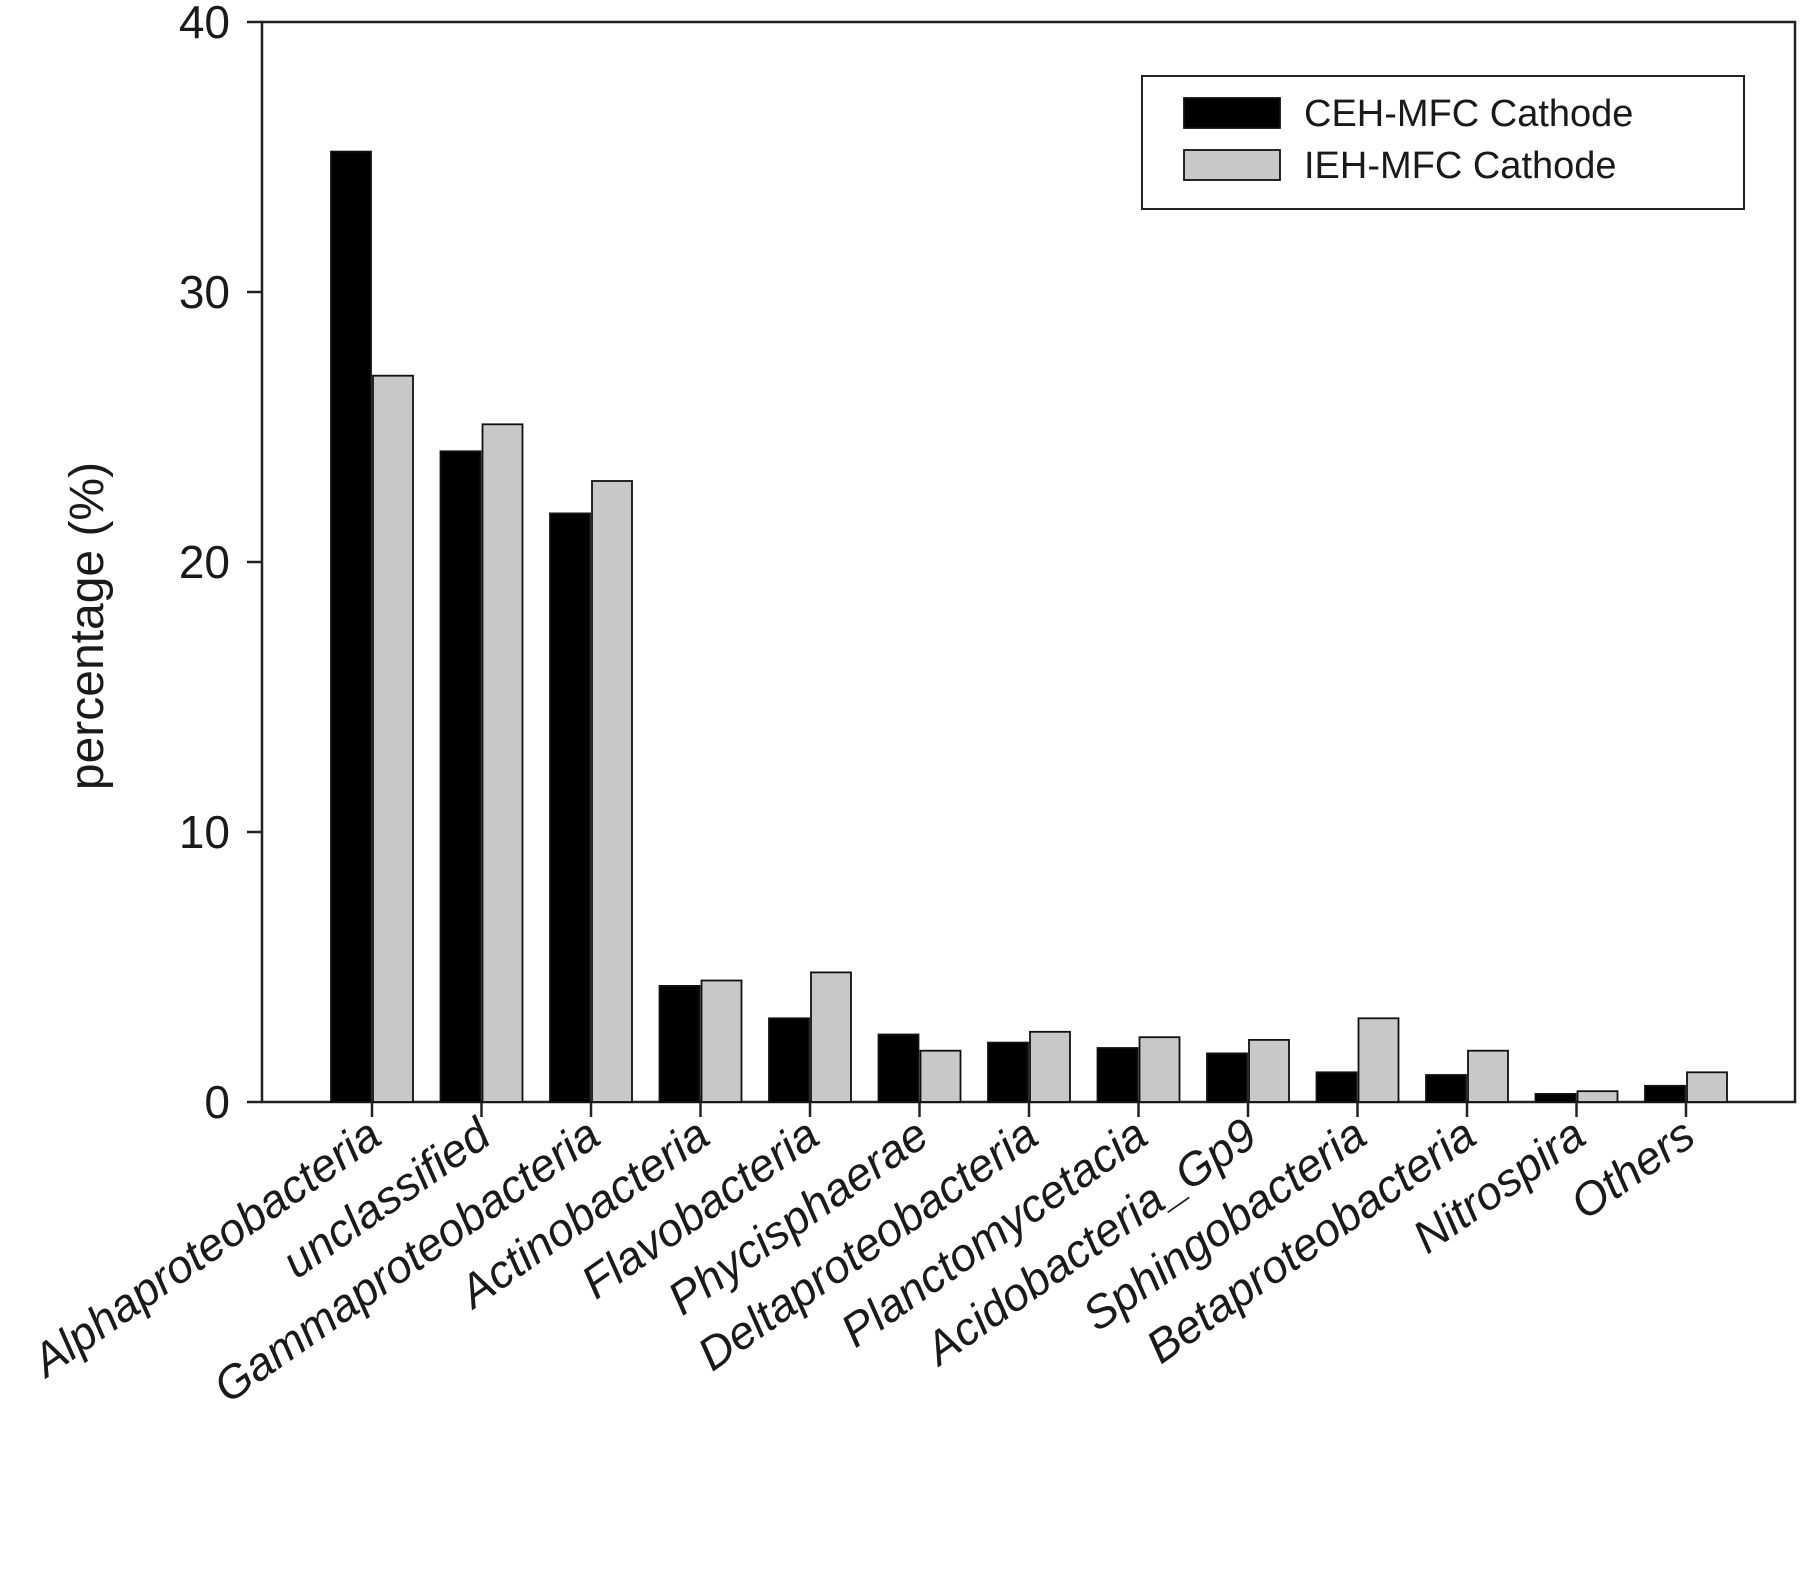 This screenshot has width=1800, height=1576. What do you see at coordinates (1378, 1060) in the screenshot?
I see `bar-ieh-sphingobacteria` at bounding box center [1378, 1060].